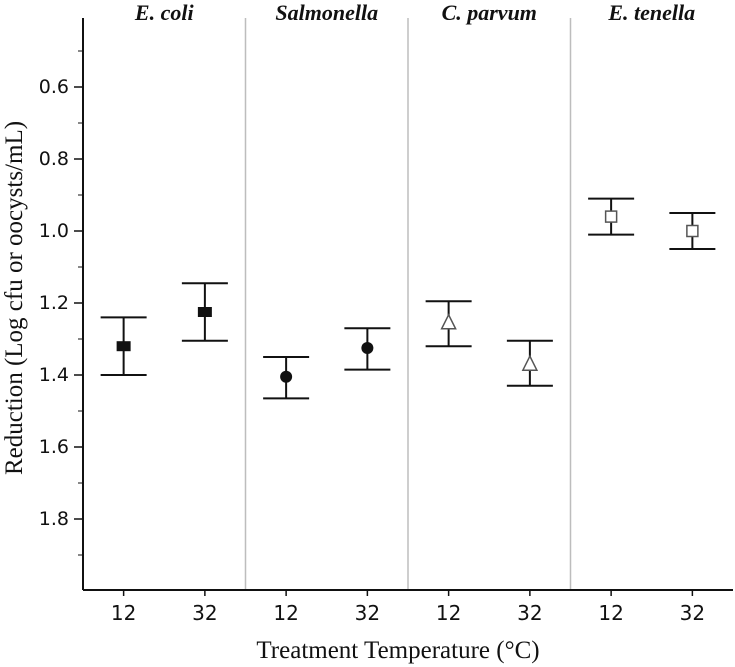 Image resolution: width=735 pixels, height=667 pixels. I want to click on panel-title: E. tenella, so click(651, 12).